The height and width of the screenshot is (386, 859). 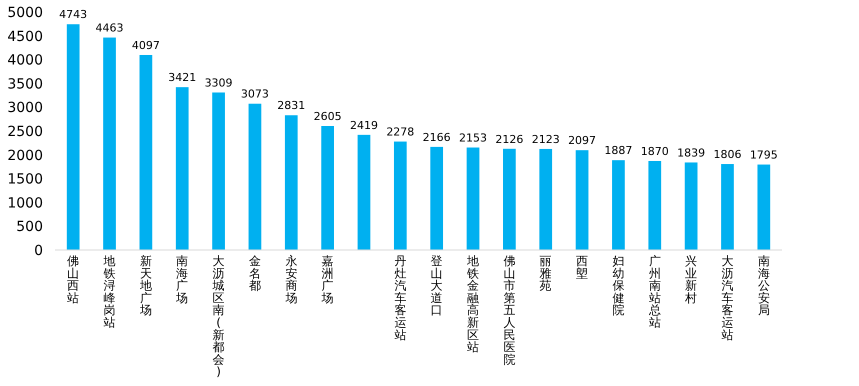 What do you see at coordinates (25, 60) in the screenshot?
I see `y-tick-label: 4000` at bounding box center [25, 60].